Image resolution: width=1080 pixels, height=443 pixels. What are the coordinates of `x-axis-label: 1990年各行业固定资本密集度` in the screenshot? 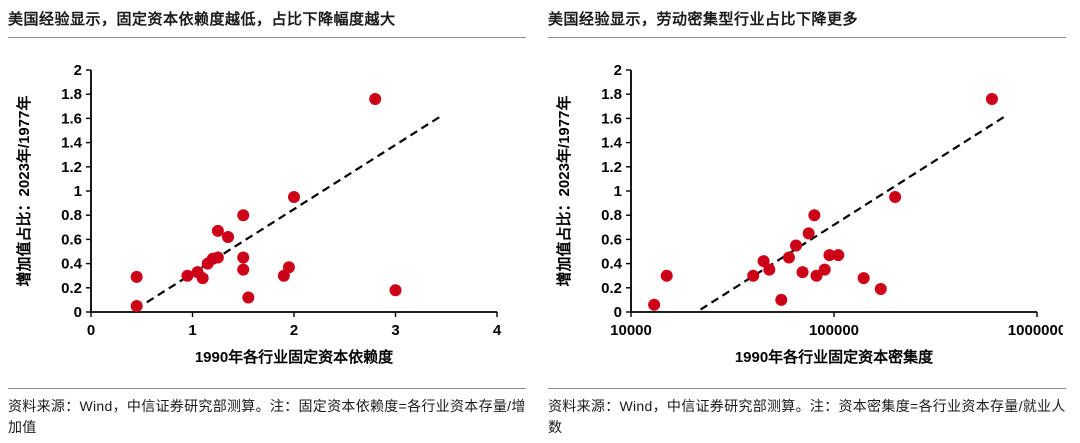 It's located at (834, 357).